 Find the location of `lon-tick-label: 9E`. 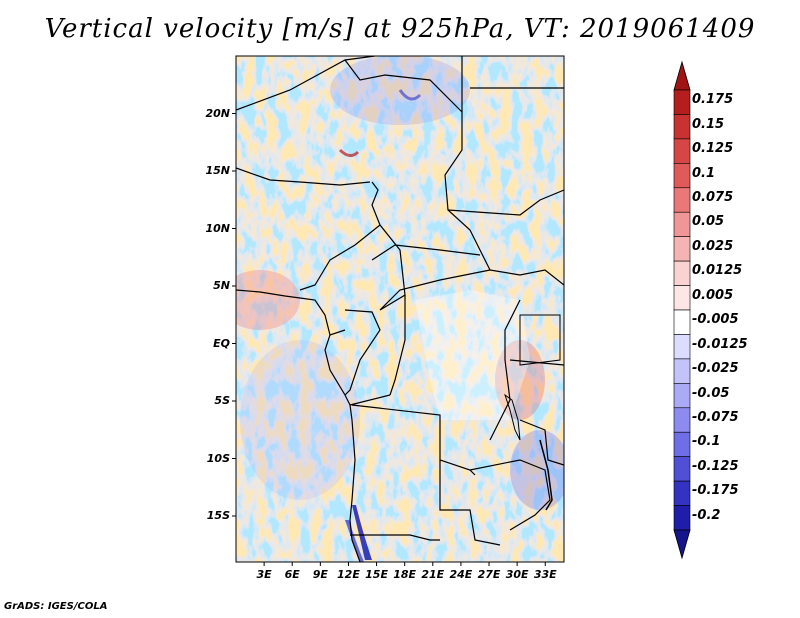

lon-tick-label: 9E is located at coordinates (320, 574).